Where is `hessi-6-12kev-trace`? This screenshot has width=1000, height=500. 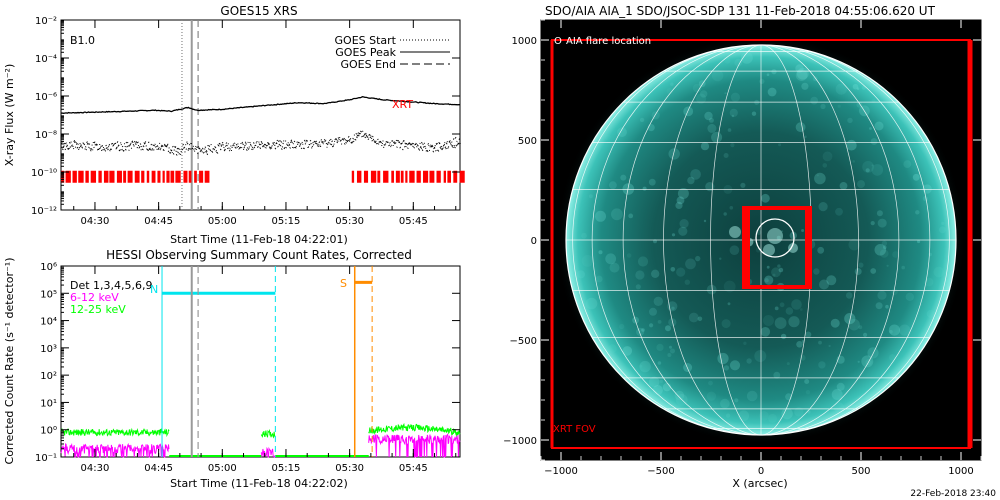 hessi-6-12kev-trace is located at coordinates (268, 452).